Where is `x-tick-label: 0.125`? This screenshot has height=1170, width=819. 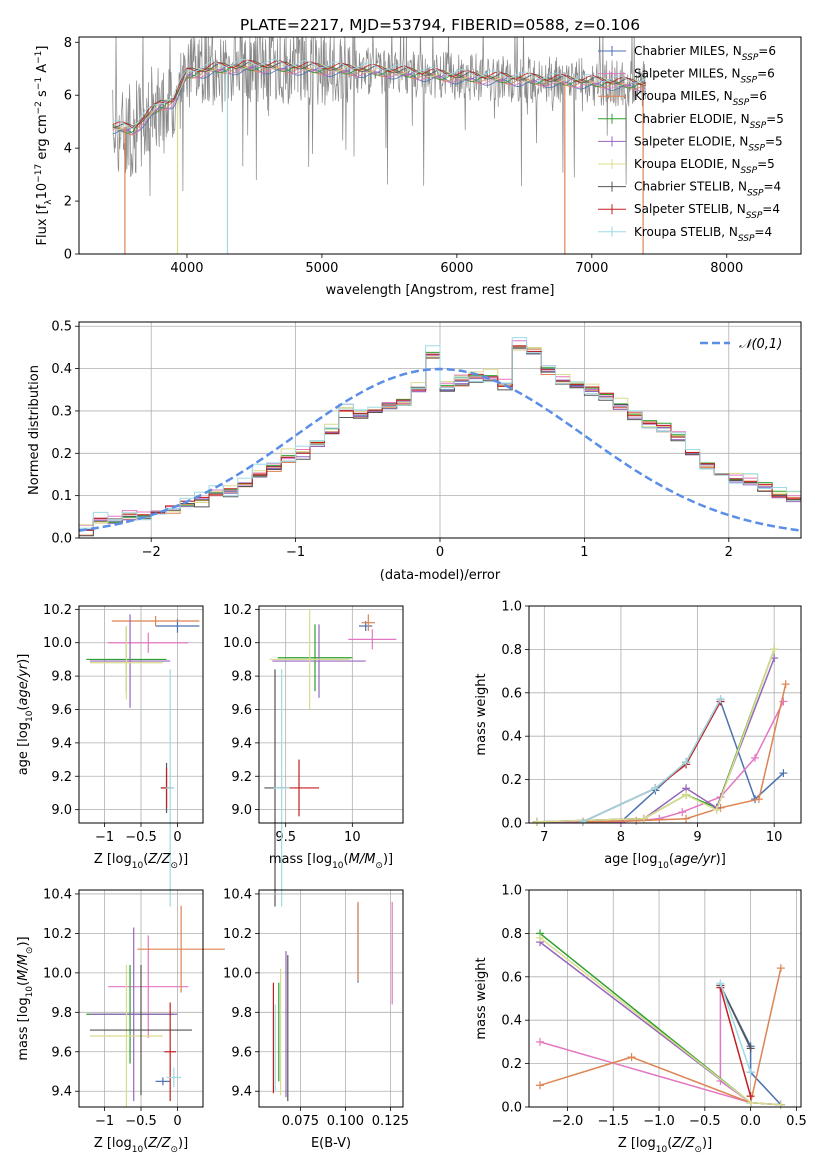
x-tick-label: 0.125 is located at coordinates (390, 1121).